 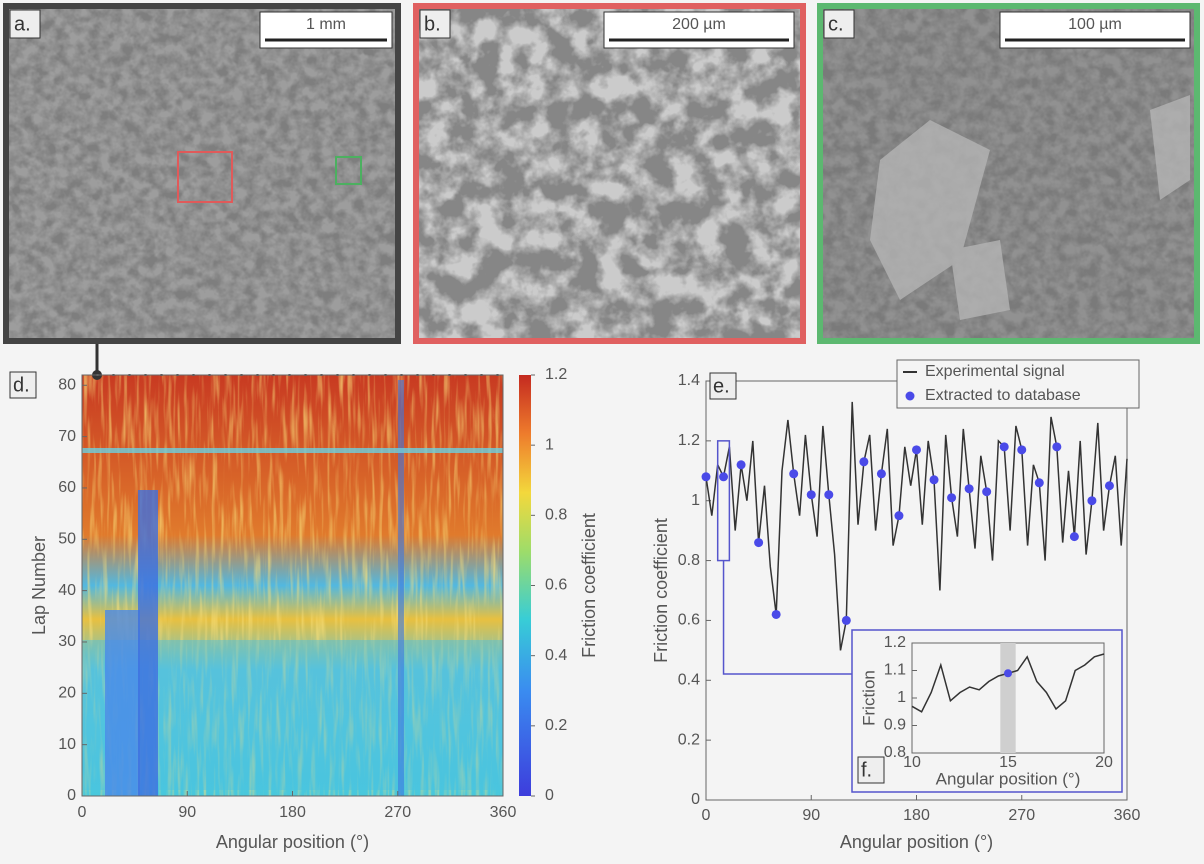 I want to click on y-tick-label: 50, so click(x=67, y=539).